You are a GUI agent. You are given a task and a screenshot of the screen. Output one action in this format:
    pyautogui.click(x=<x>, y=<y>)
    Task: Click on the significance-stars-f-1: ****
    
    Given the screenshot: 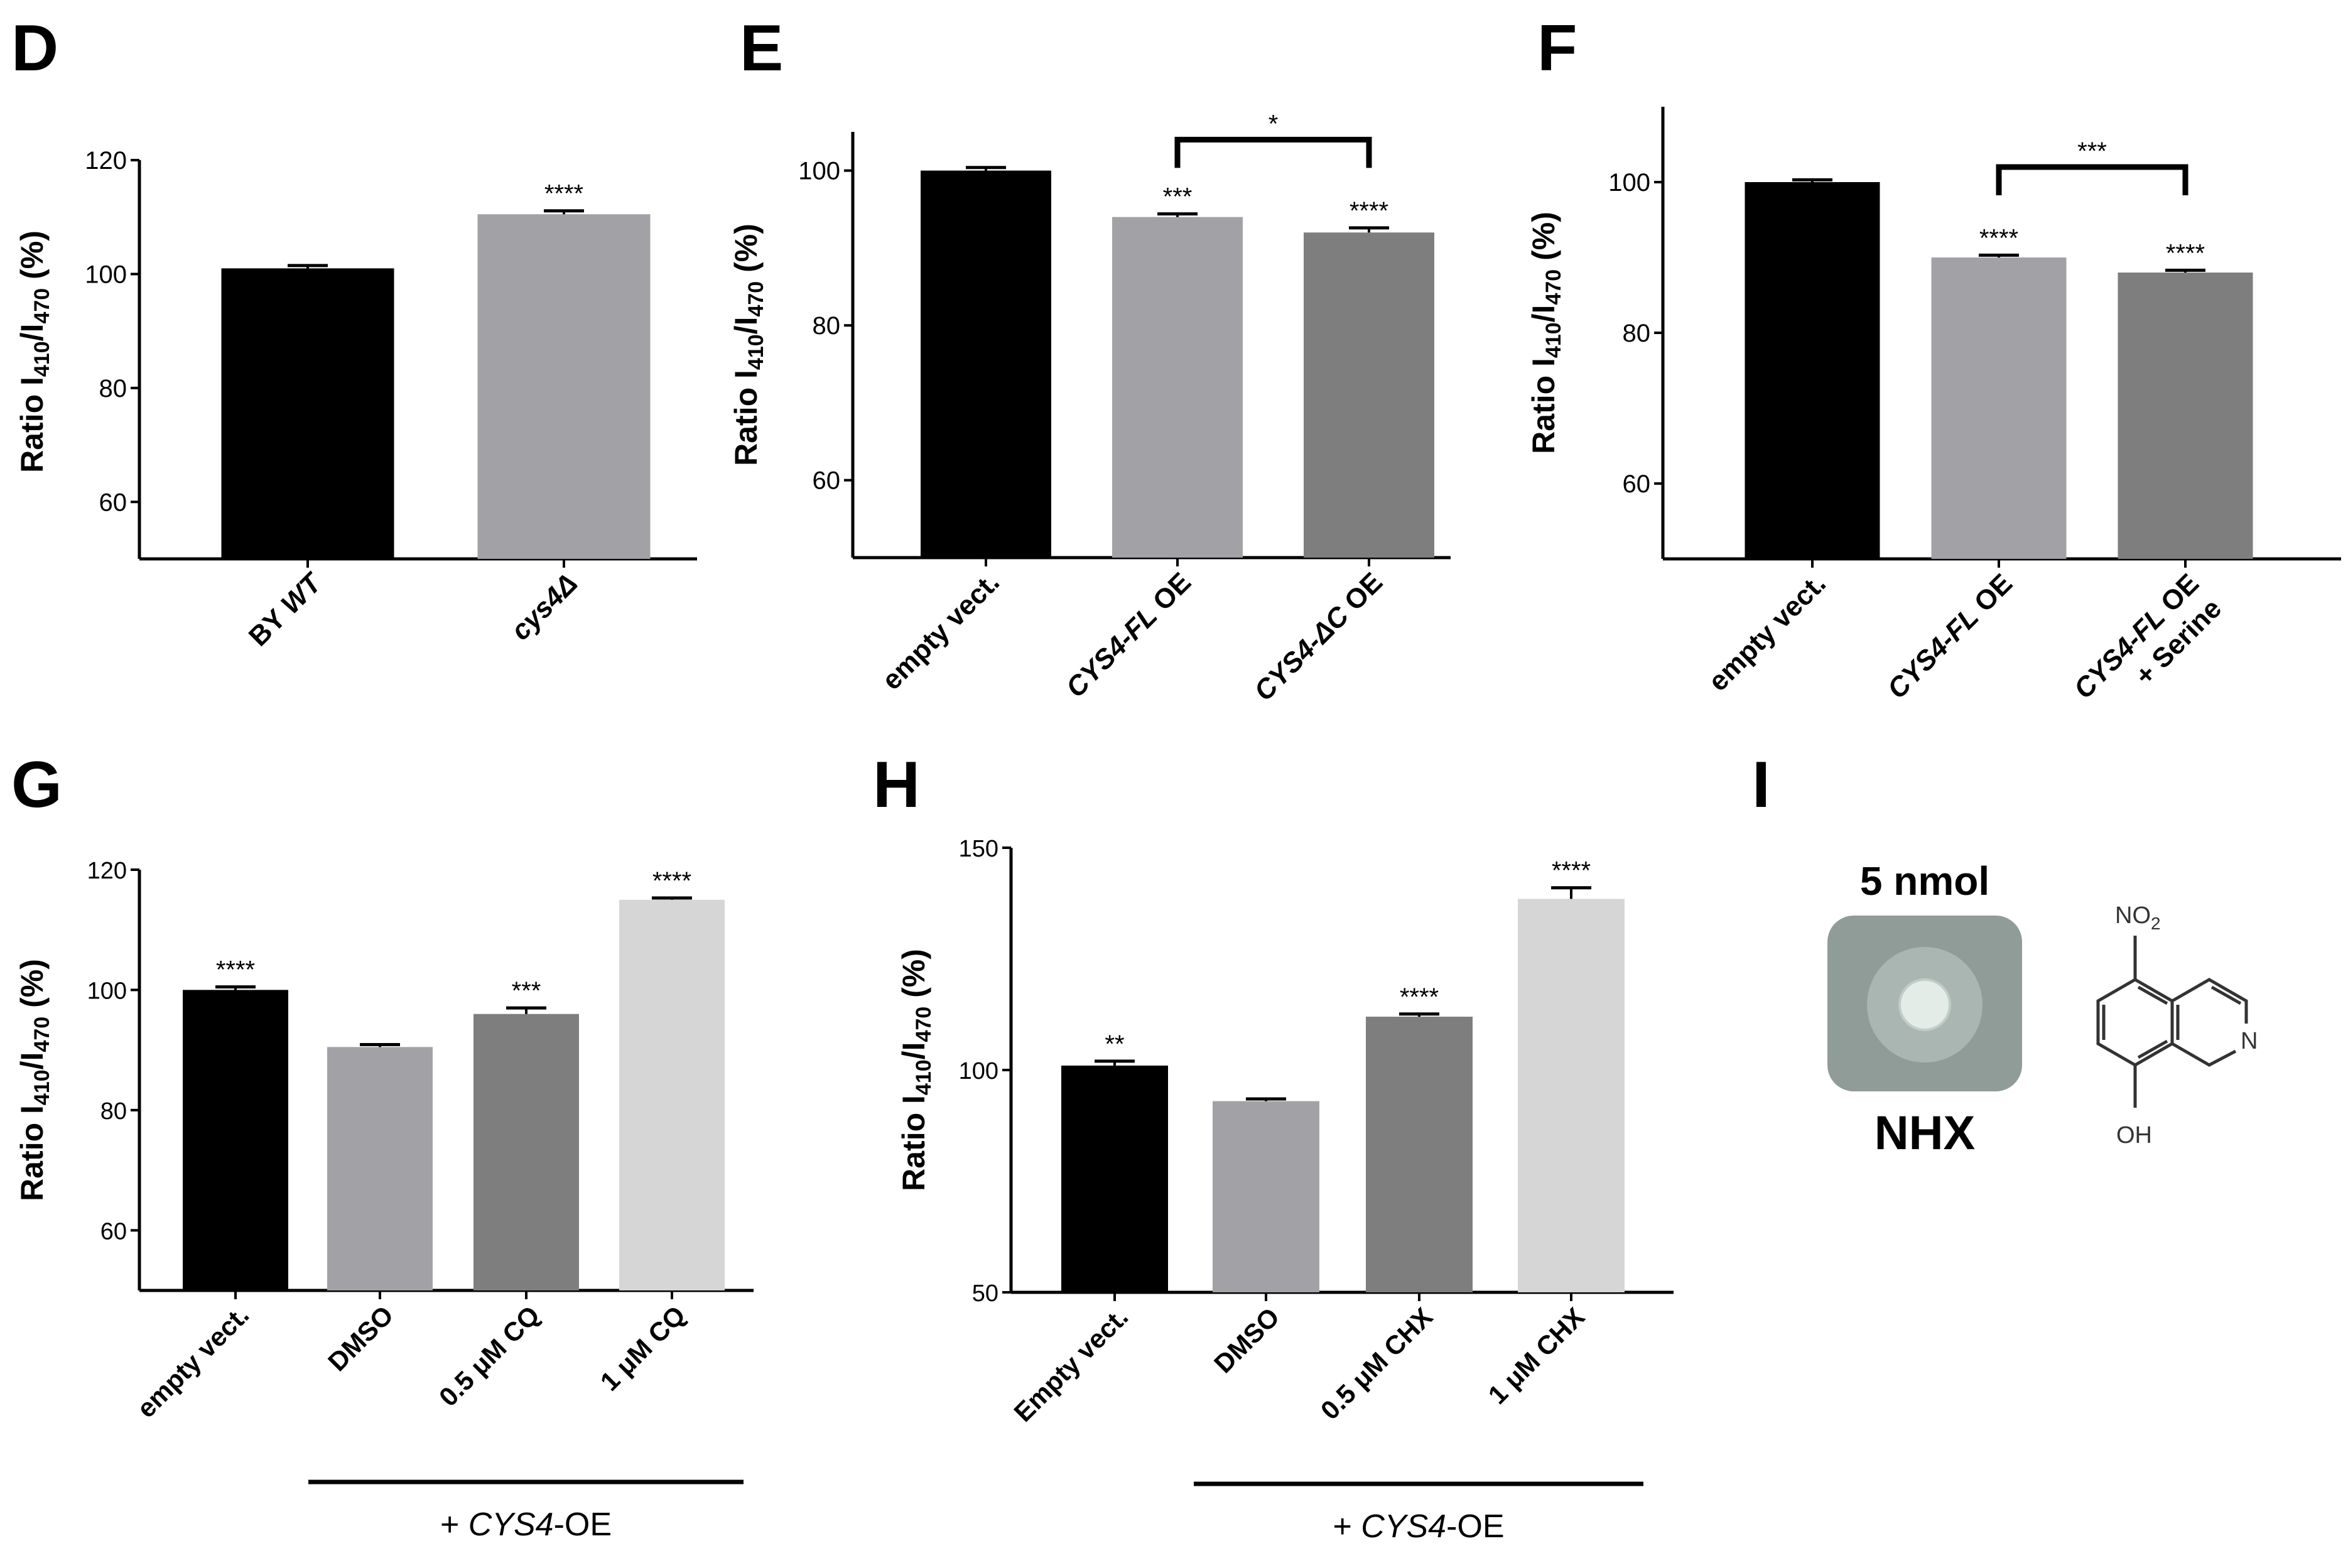 What is the action you would take?
    pyautogui.click(x=1998, y=238)
    